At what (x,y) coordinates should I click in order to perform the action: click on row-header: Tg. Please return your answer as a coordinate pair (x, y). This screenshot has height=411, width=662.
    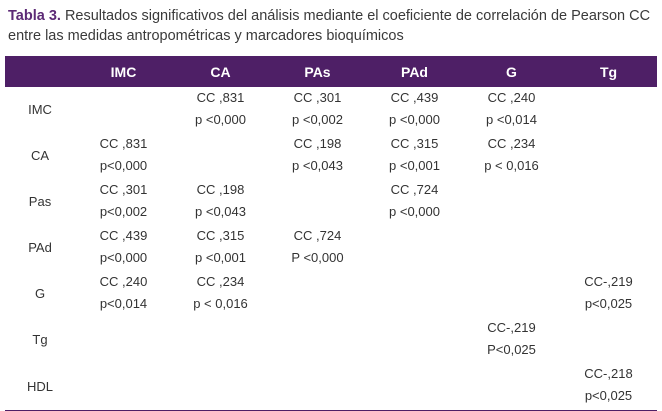
    Looking at the image, I should click on (40, 339).